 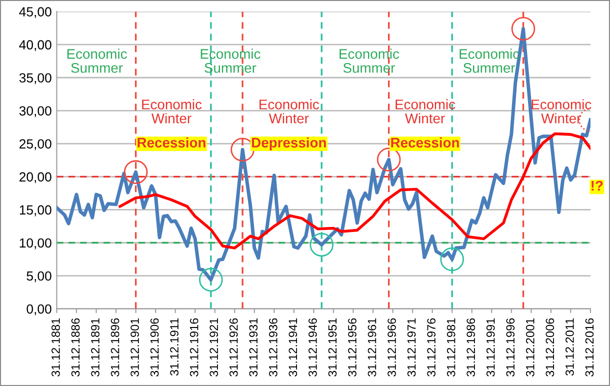 What do you see at coordinates (36, 210) in the screenshot?
I see `y-tick-label: 15,00` at bounding box center [36, 210].